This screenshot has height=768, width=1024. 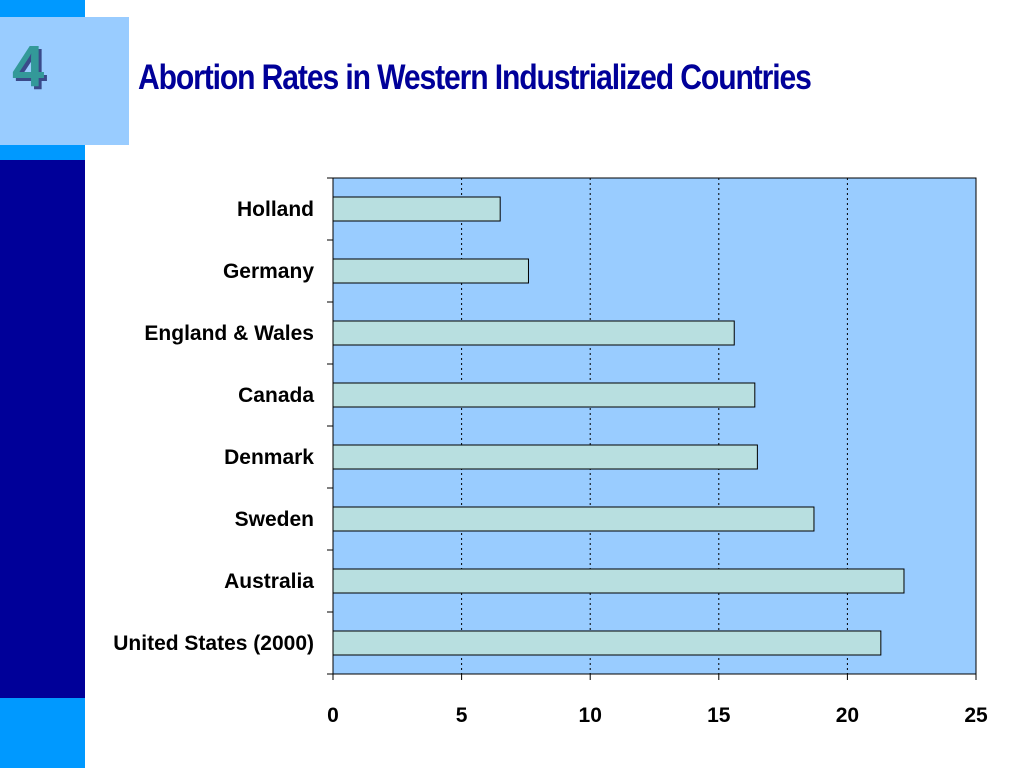 What do you see at coordinates (269, 457) in the screenshot?
I see `category-label: Denmark` at bounding box center [269, 457].